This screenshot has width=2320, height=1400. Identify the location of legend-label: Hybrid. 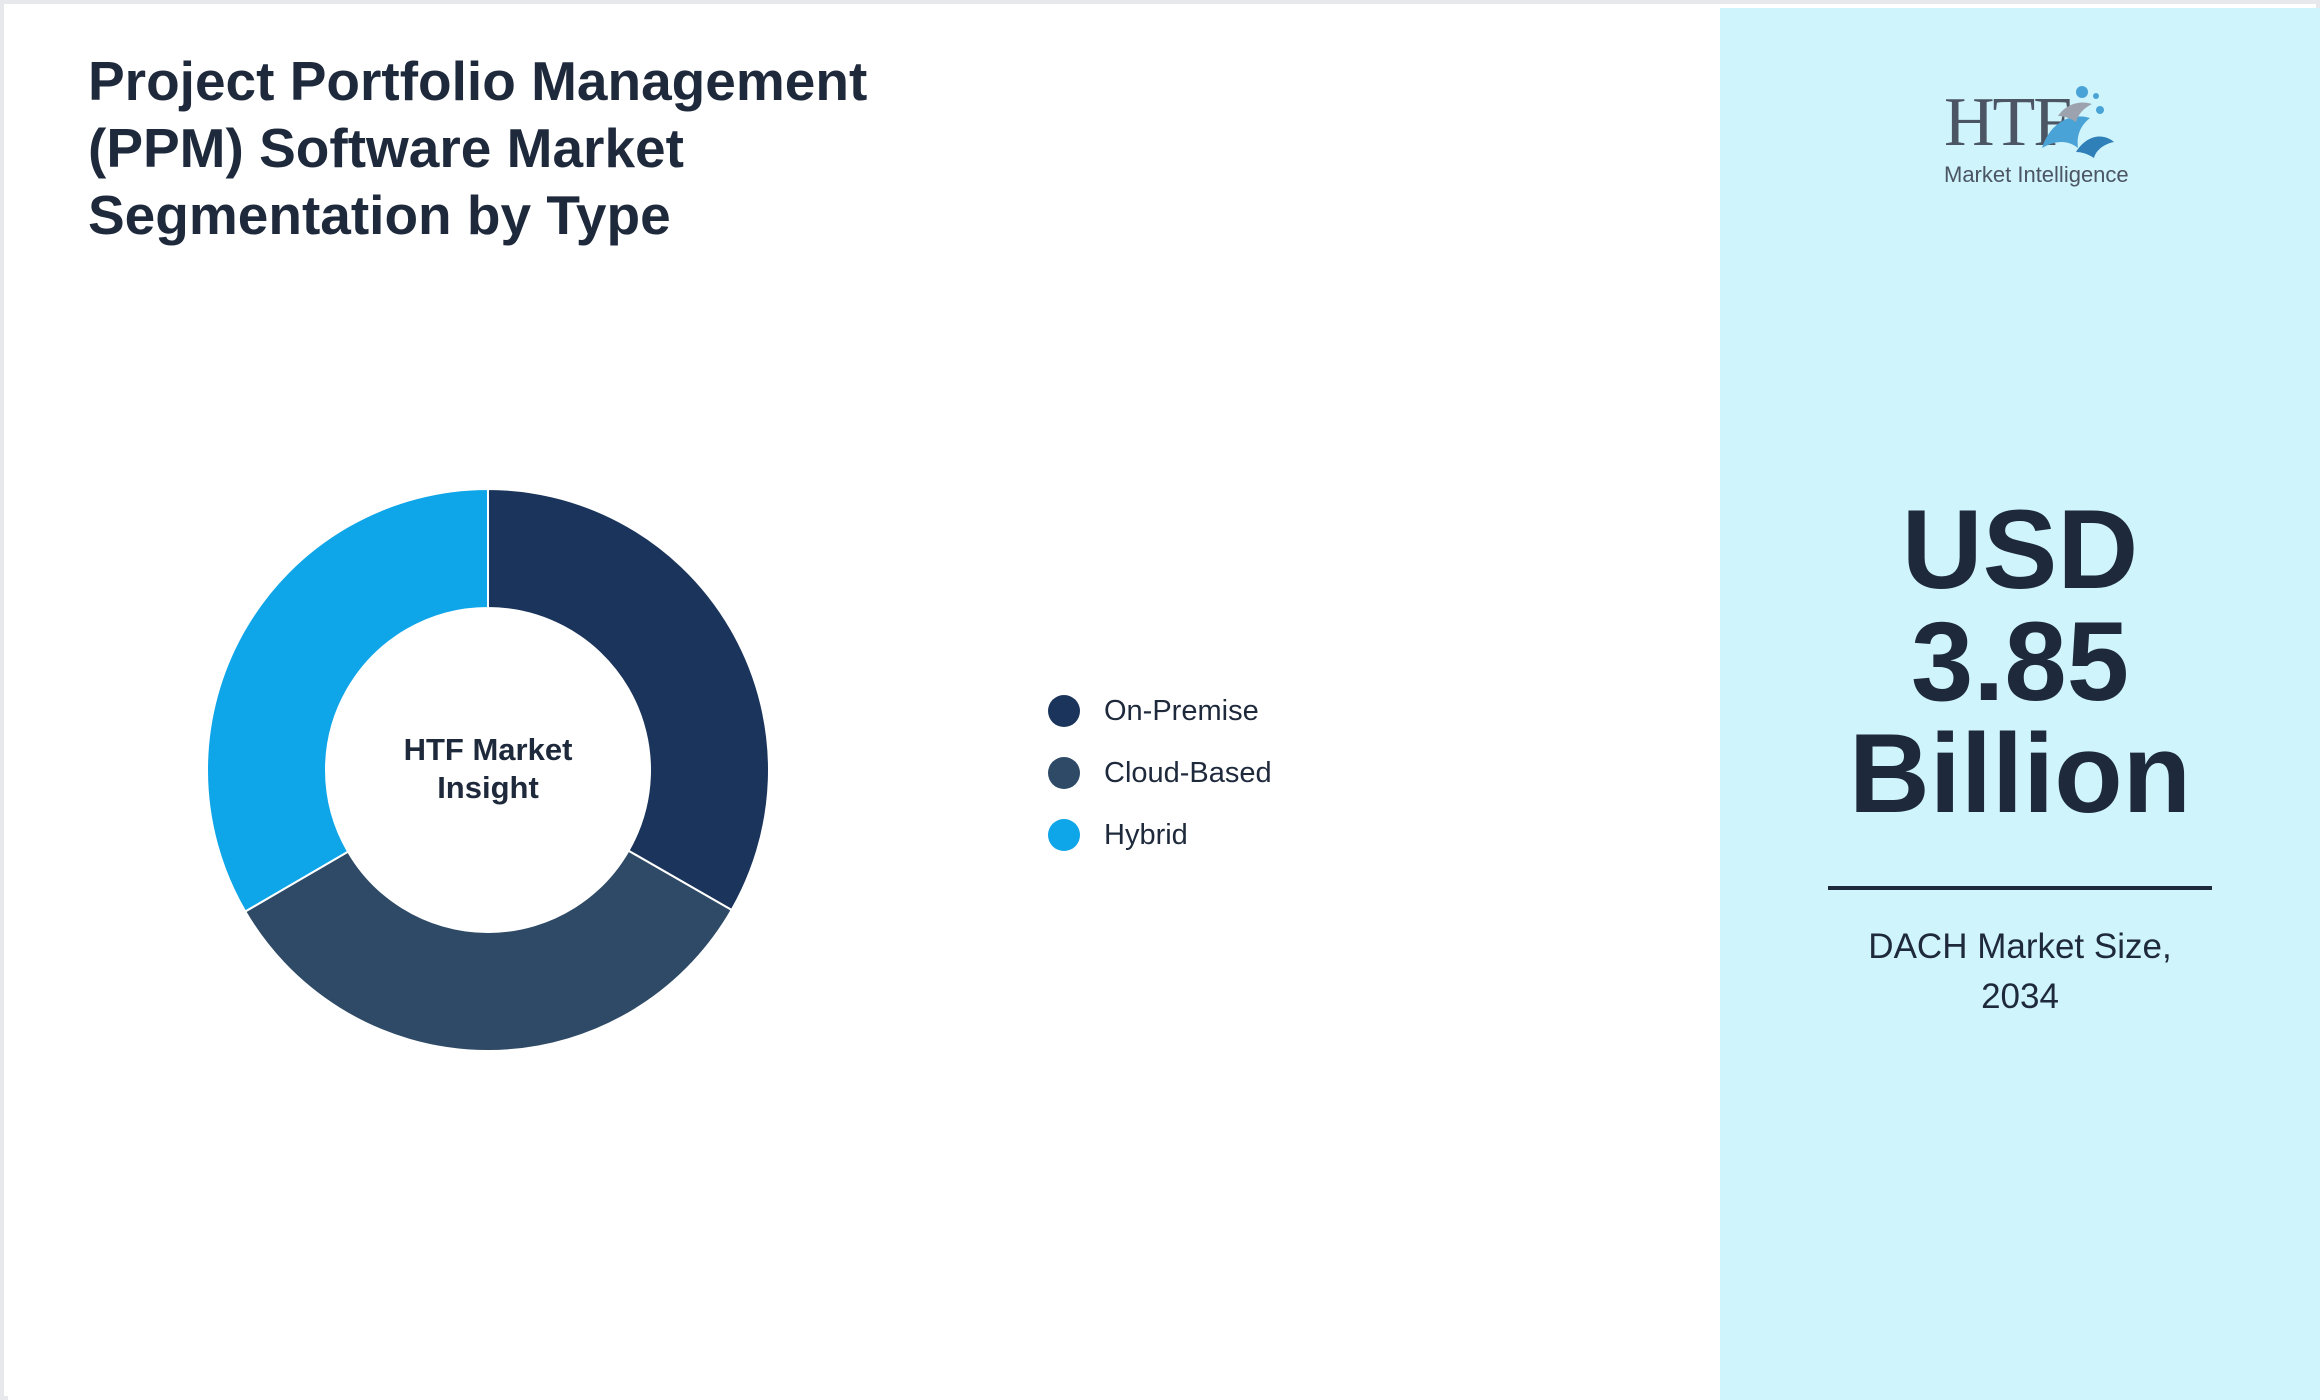
(1146, 834).